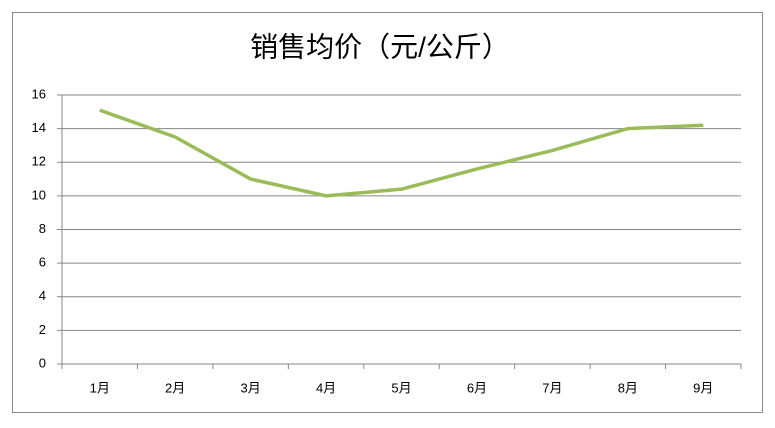 This screenshot has height=428, width=775. What do you see at coordinates (42, 262) in the screenshot?
I see `y-tick-label: 6` at bounding box center [42, 262].